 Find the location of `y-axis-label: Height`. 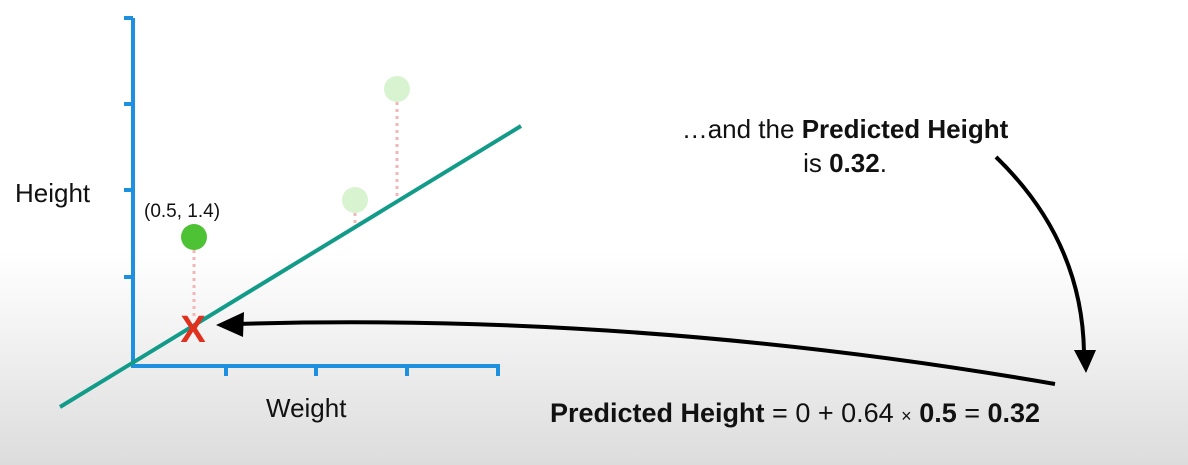

y-axis-label: Height is located at coordinates (53, 193).